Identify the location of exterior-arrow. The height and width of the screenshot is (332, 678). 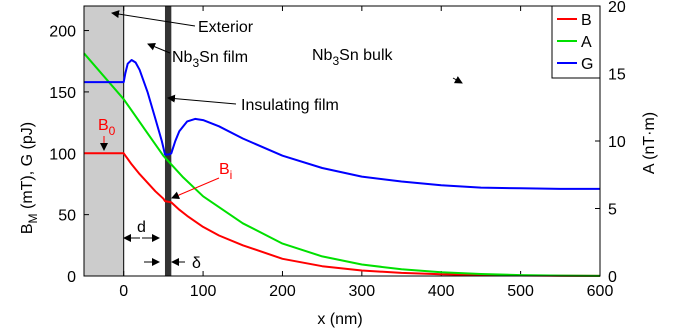
(153, 18).